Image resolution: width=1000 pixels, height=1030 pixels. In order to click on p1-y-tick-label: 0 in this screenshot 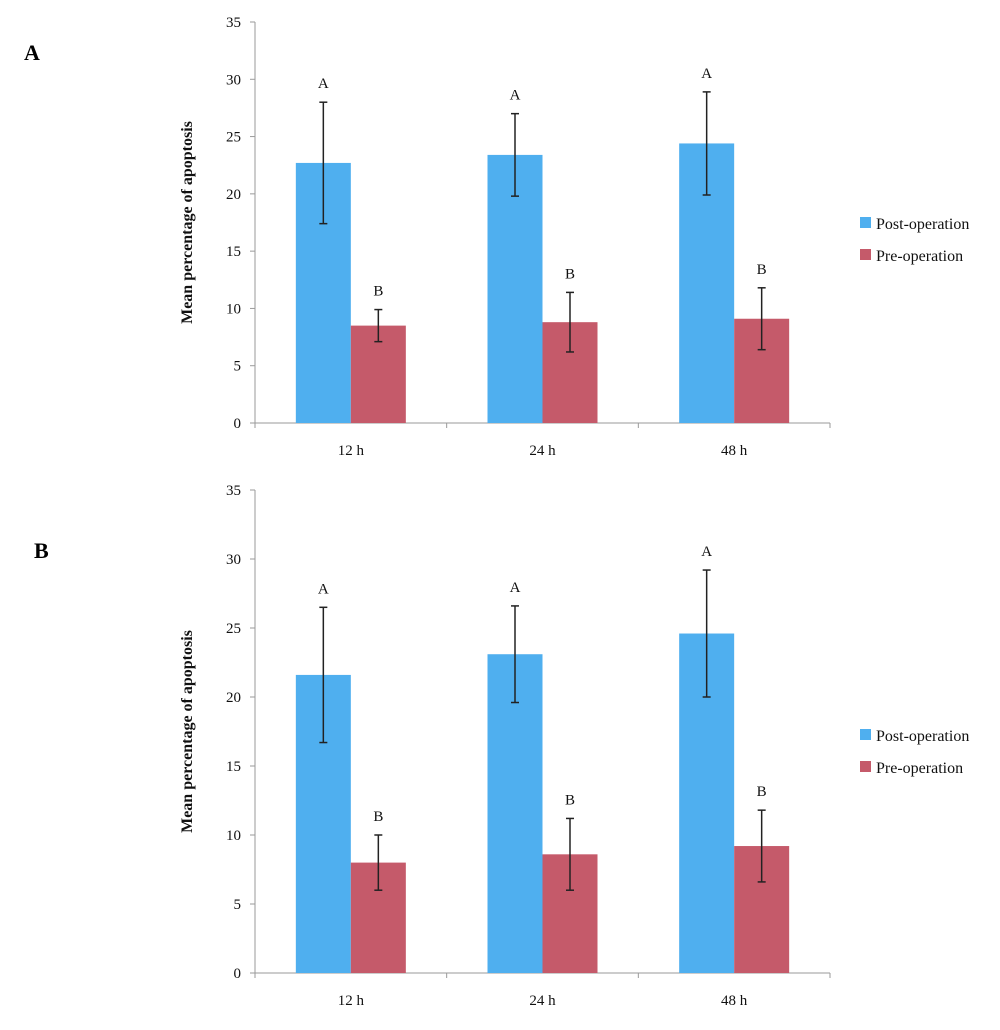, I will do `click(238, 424)`.